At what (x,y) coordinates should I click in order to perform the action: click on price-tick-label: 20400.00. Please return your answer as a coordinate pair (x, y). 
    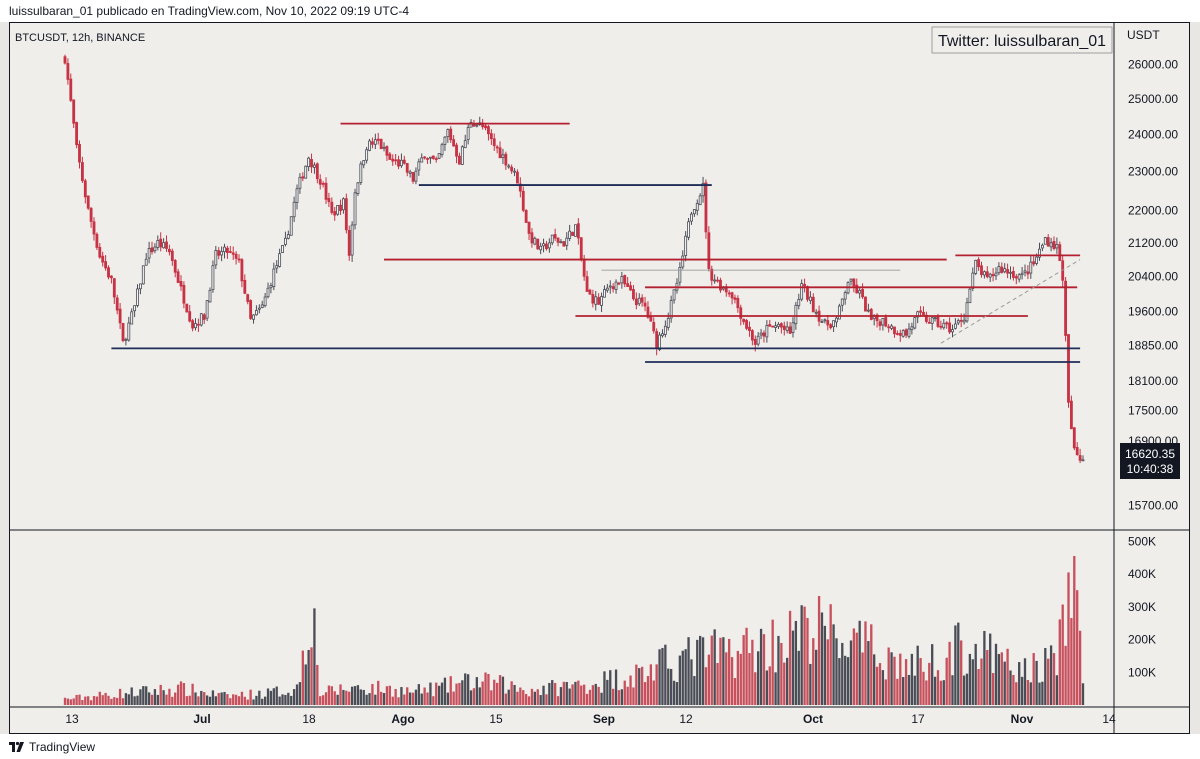
    Looking at the image, I should click on (1153, 277).